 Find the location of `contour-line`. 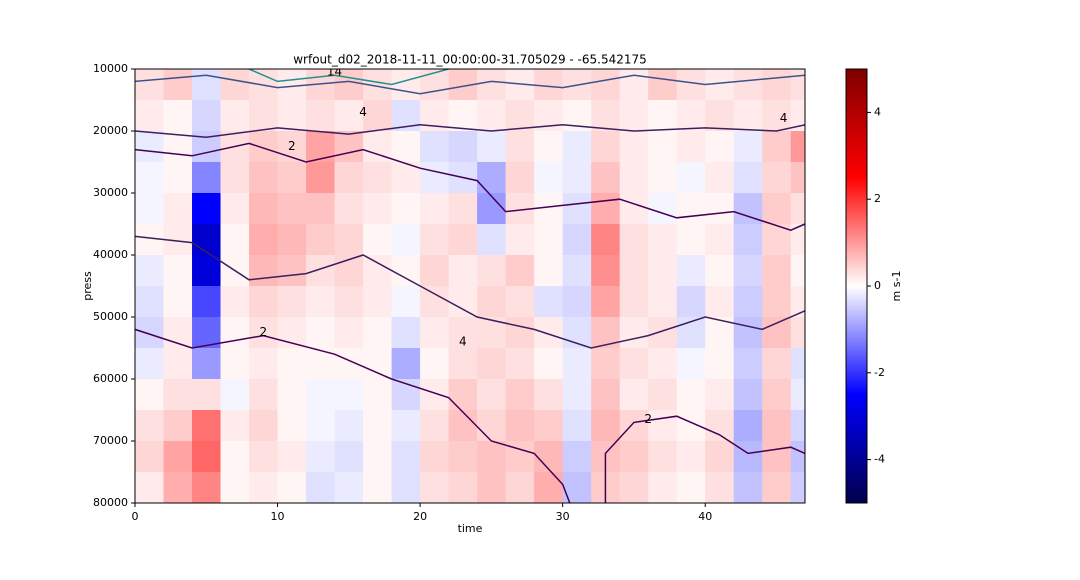

contour-line is located at coordinates (470, 292).